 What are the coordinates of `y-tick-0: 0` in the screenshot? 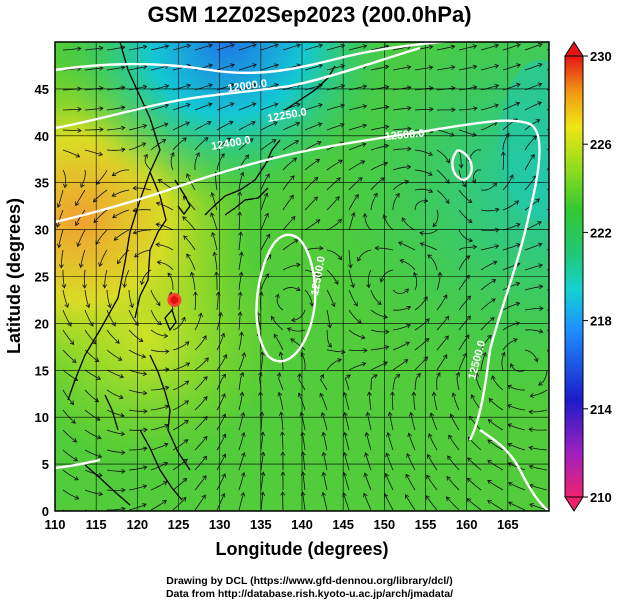 It's located at (45, 511).